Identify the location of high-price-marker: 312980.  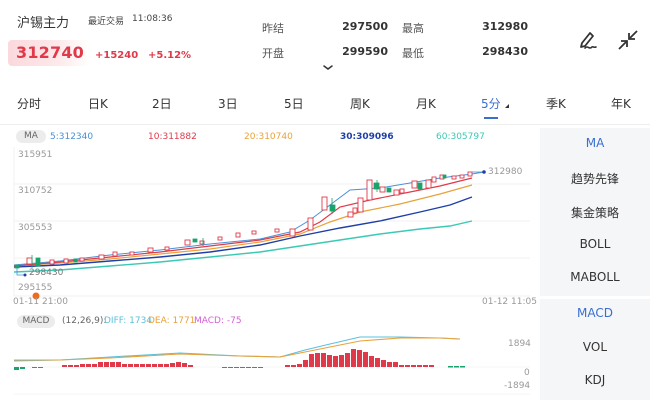
(505, 172).